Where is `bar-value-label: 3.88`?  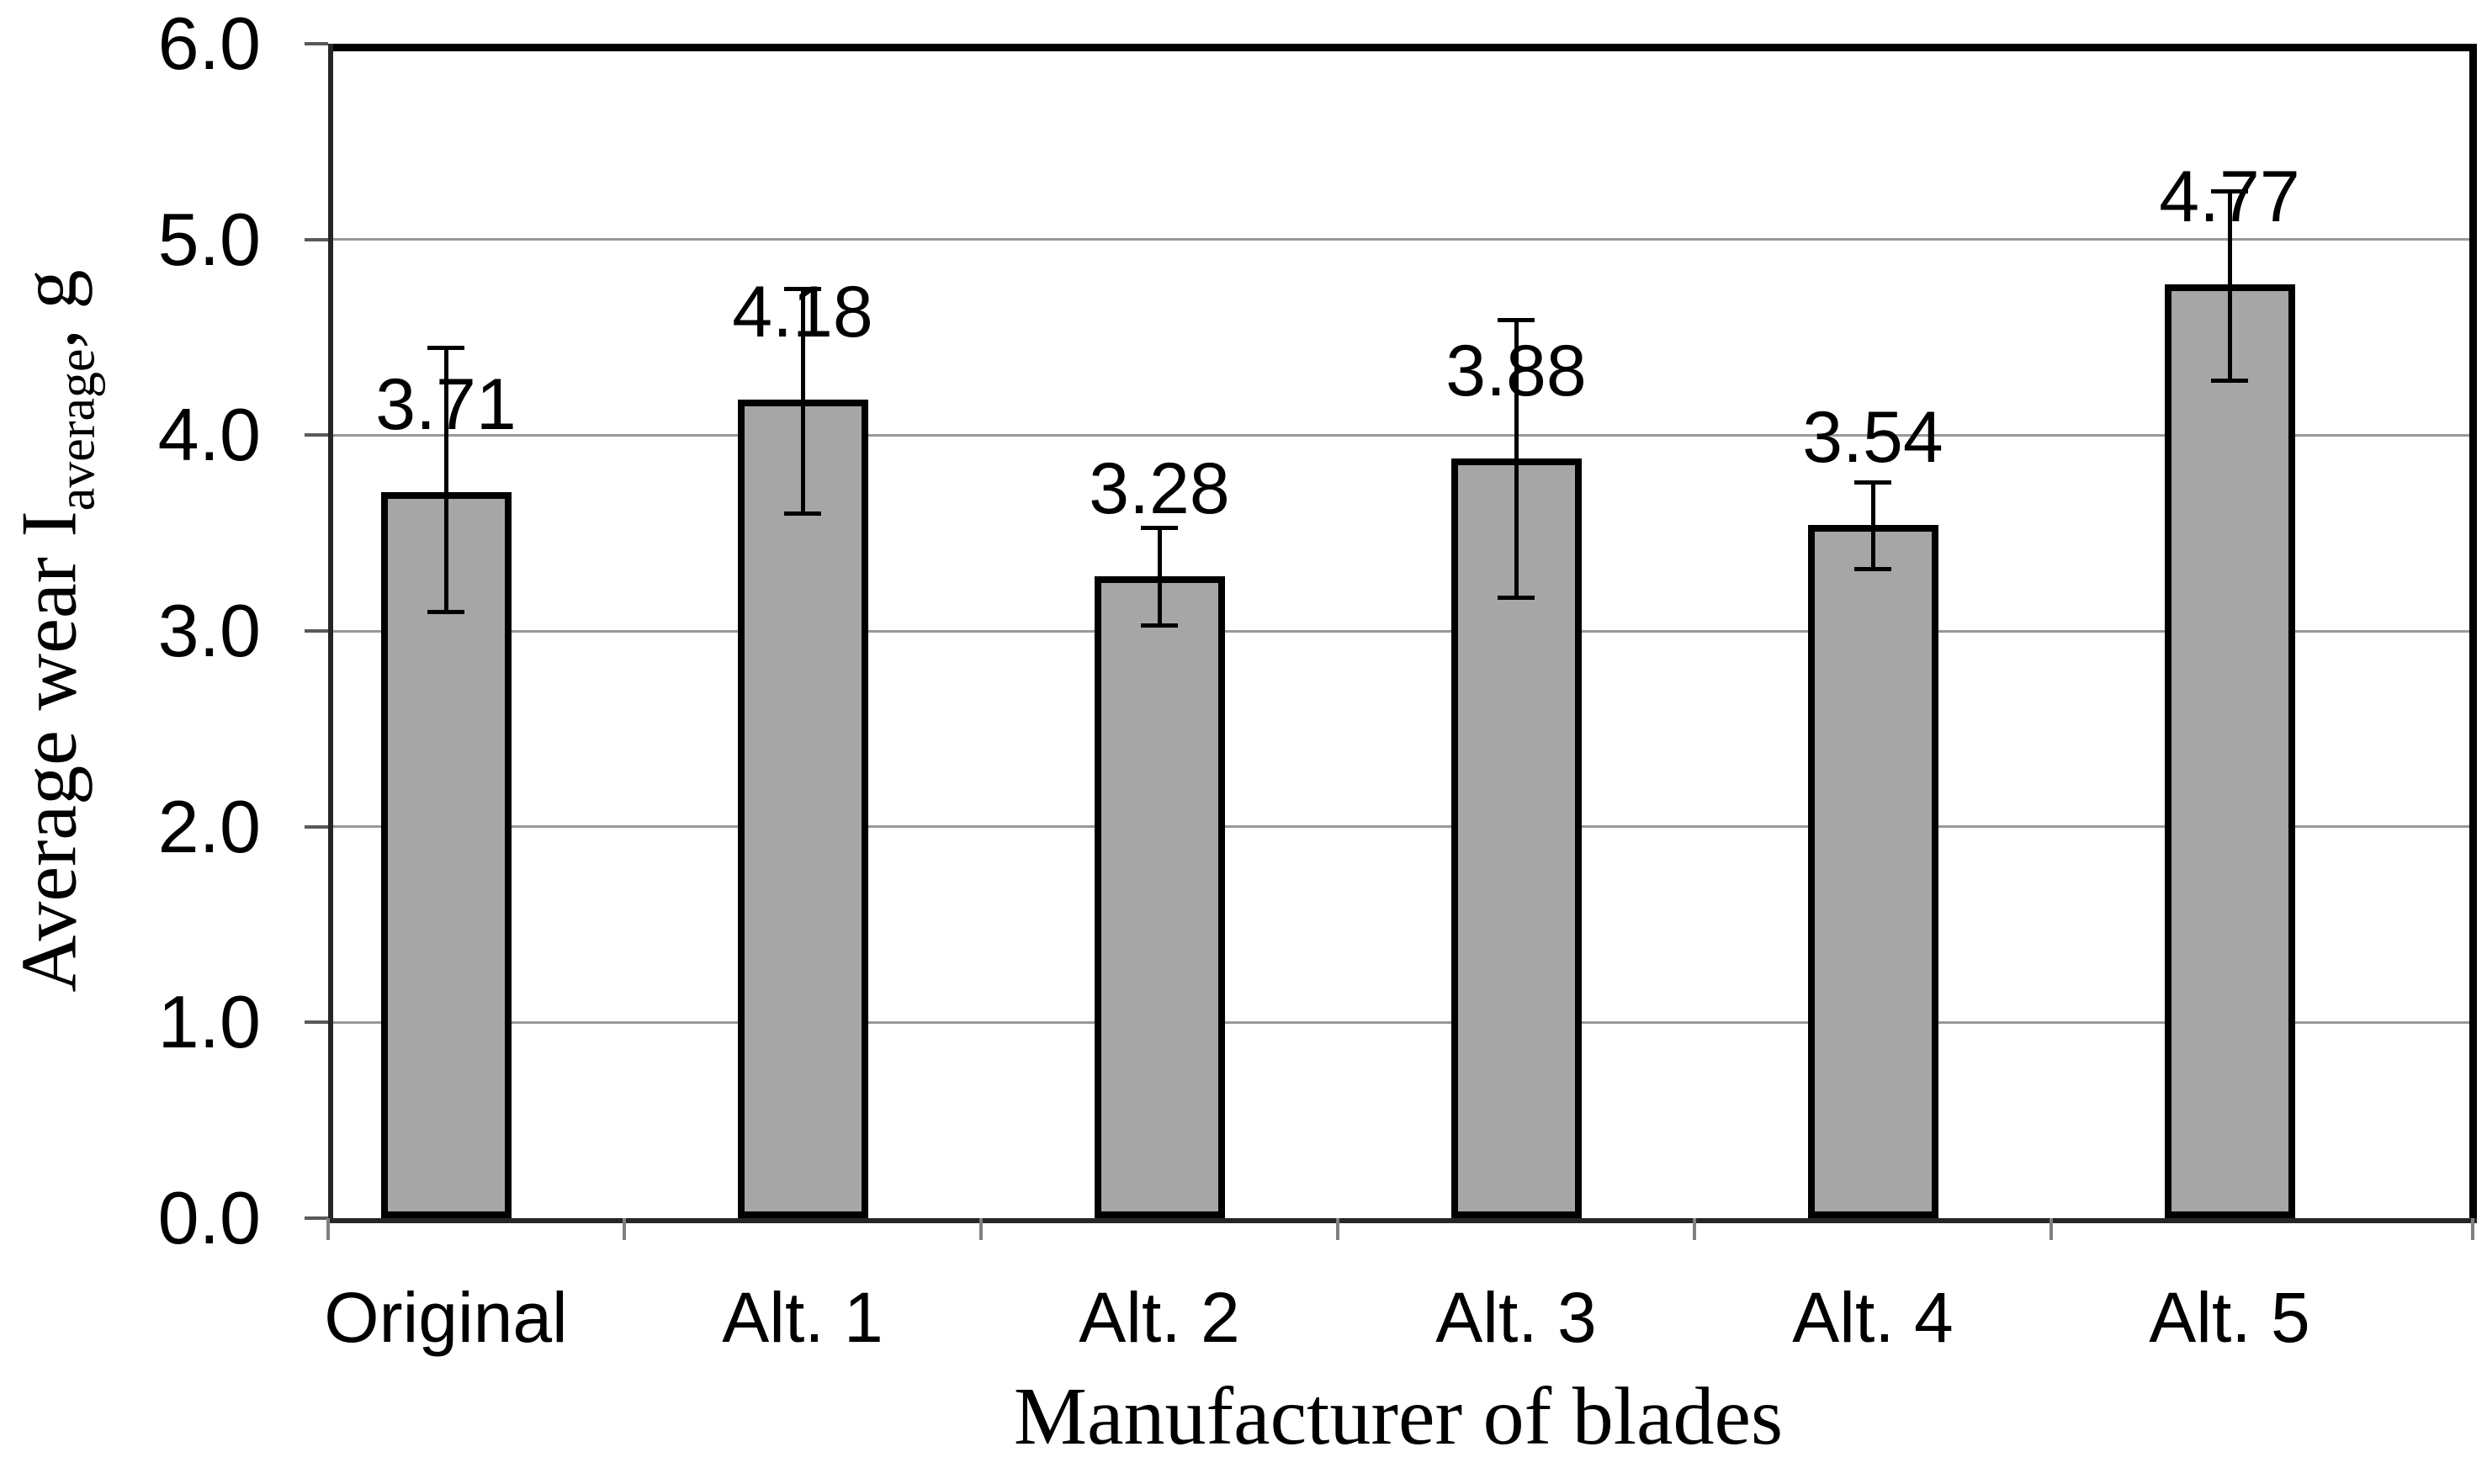
bar-value-label: 3.88 is located at coordinates (1516, 371).